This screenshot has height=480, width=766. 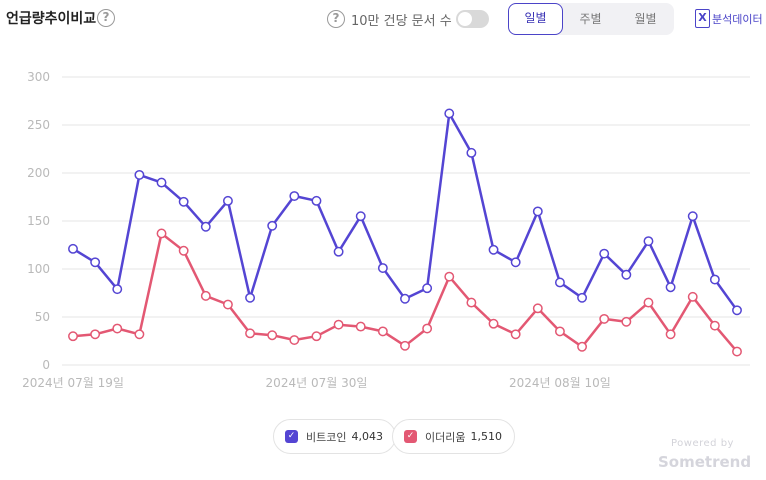 What do you see at coordinates (445, 437) in the screenshot?
I see `legend-label: 이더리움` at bounding box center [445, 437].